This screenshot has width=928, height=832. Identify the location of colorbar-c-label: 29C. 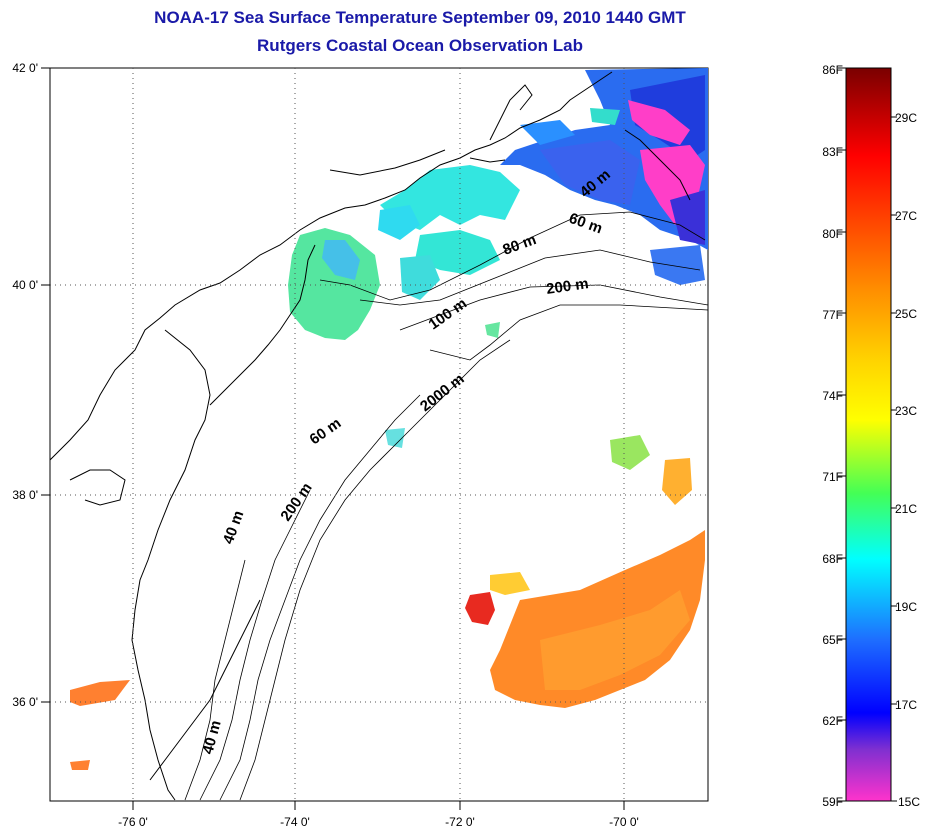
(906, 118).